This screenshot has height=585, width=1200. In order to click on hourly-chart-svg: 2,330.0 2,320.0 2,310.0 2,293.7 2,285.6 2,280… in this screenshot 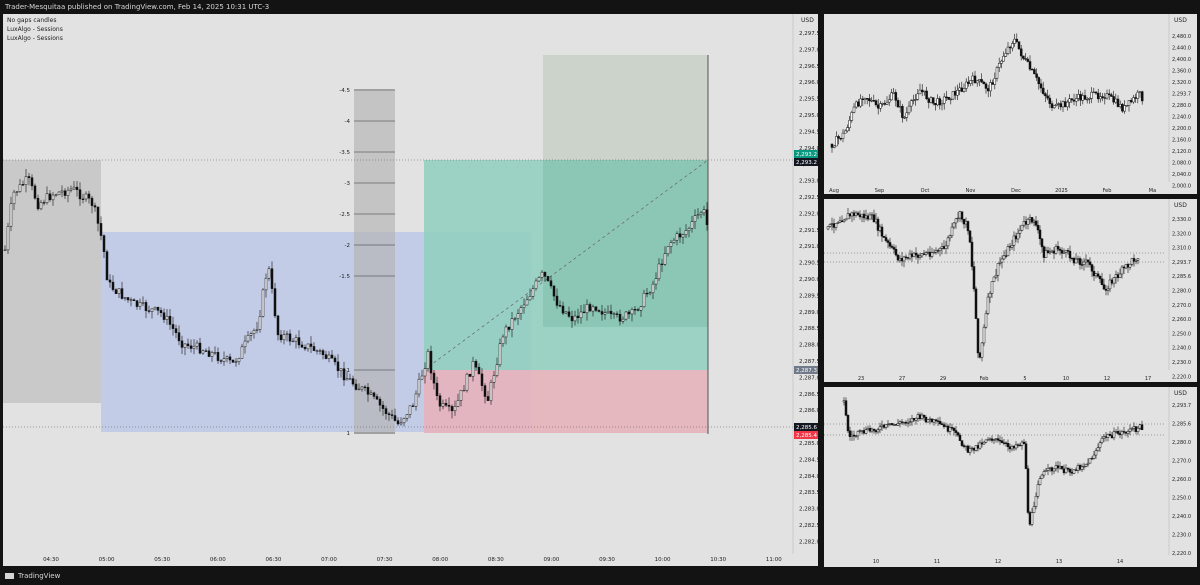, I will do `click(1010, 290)`.